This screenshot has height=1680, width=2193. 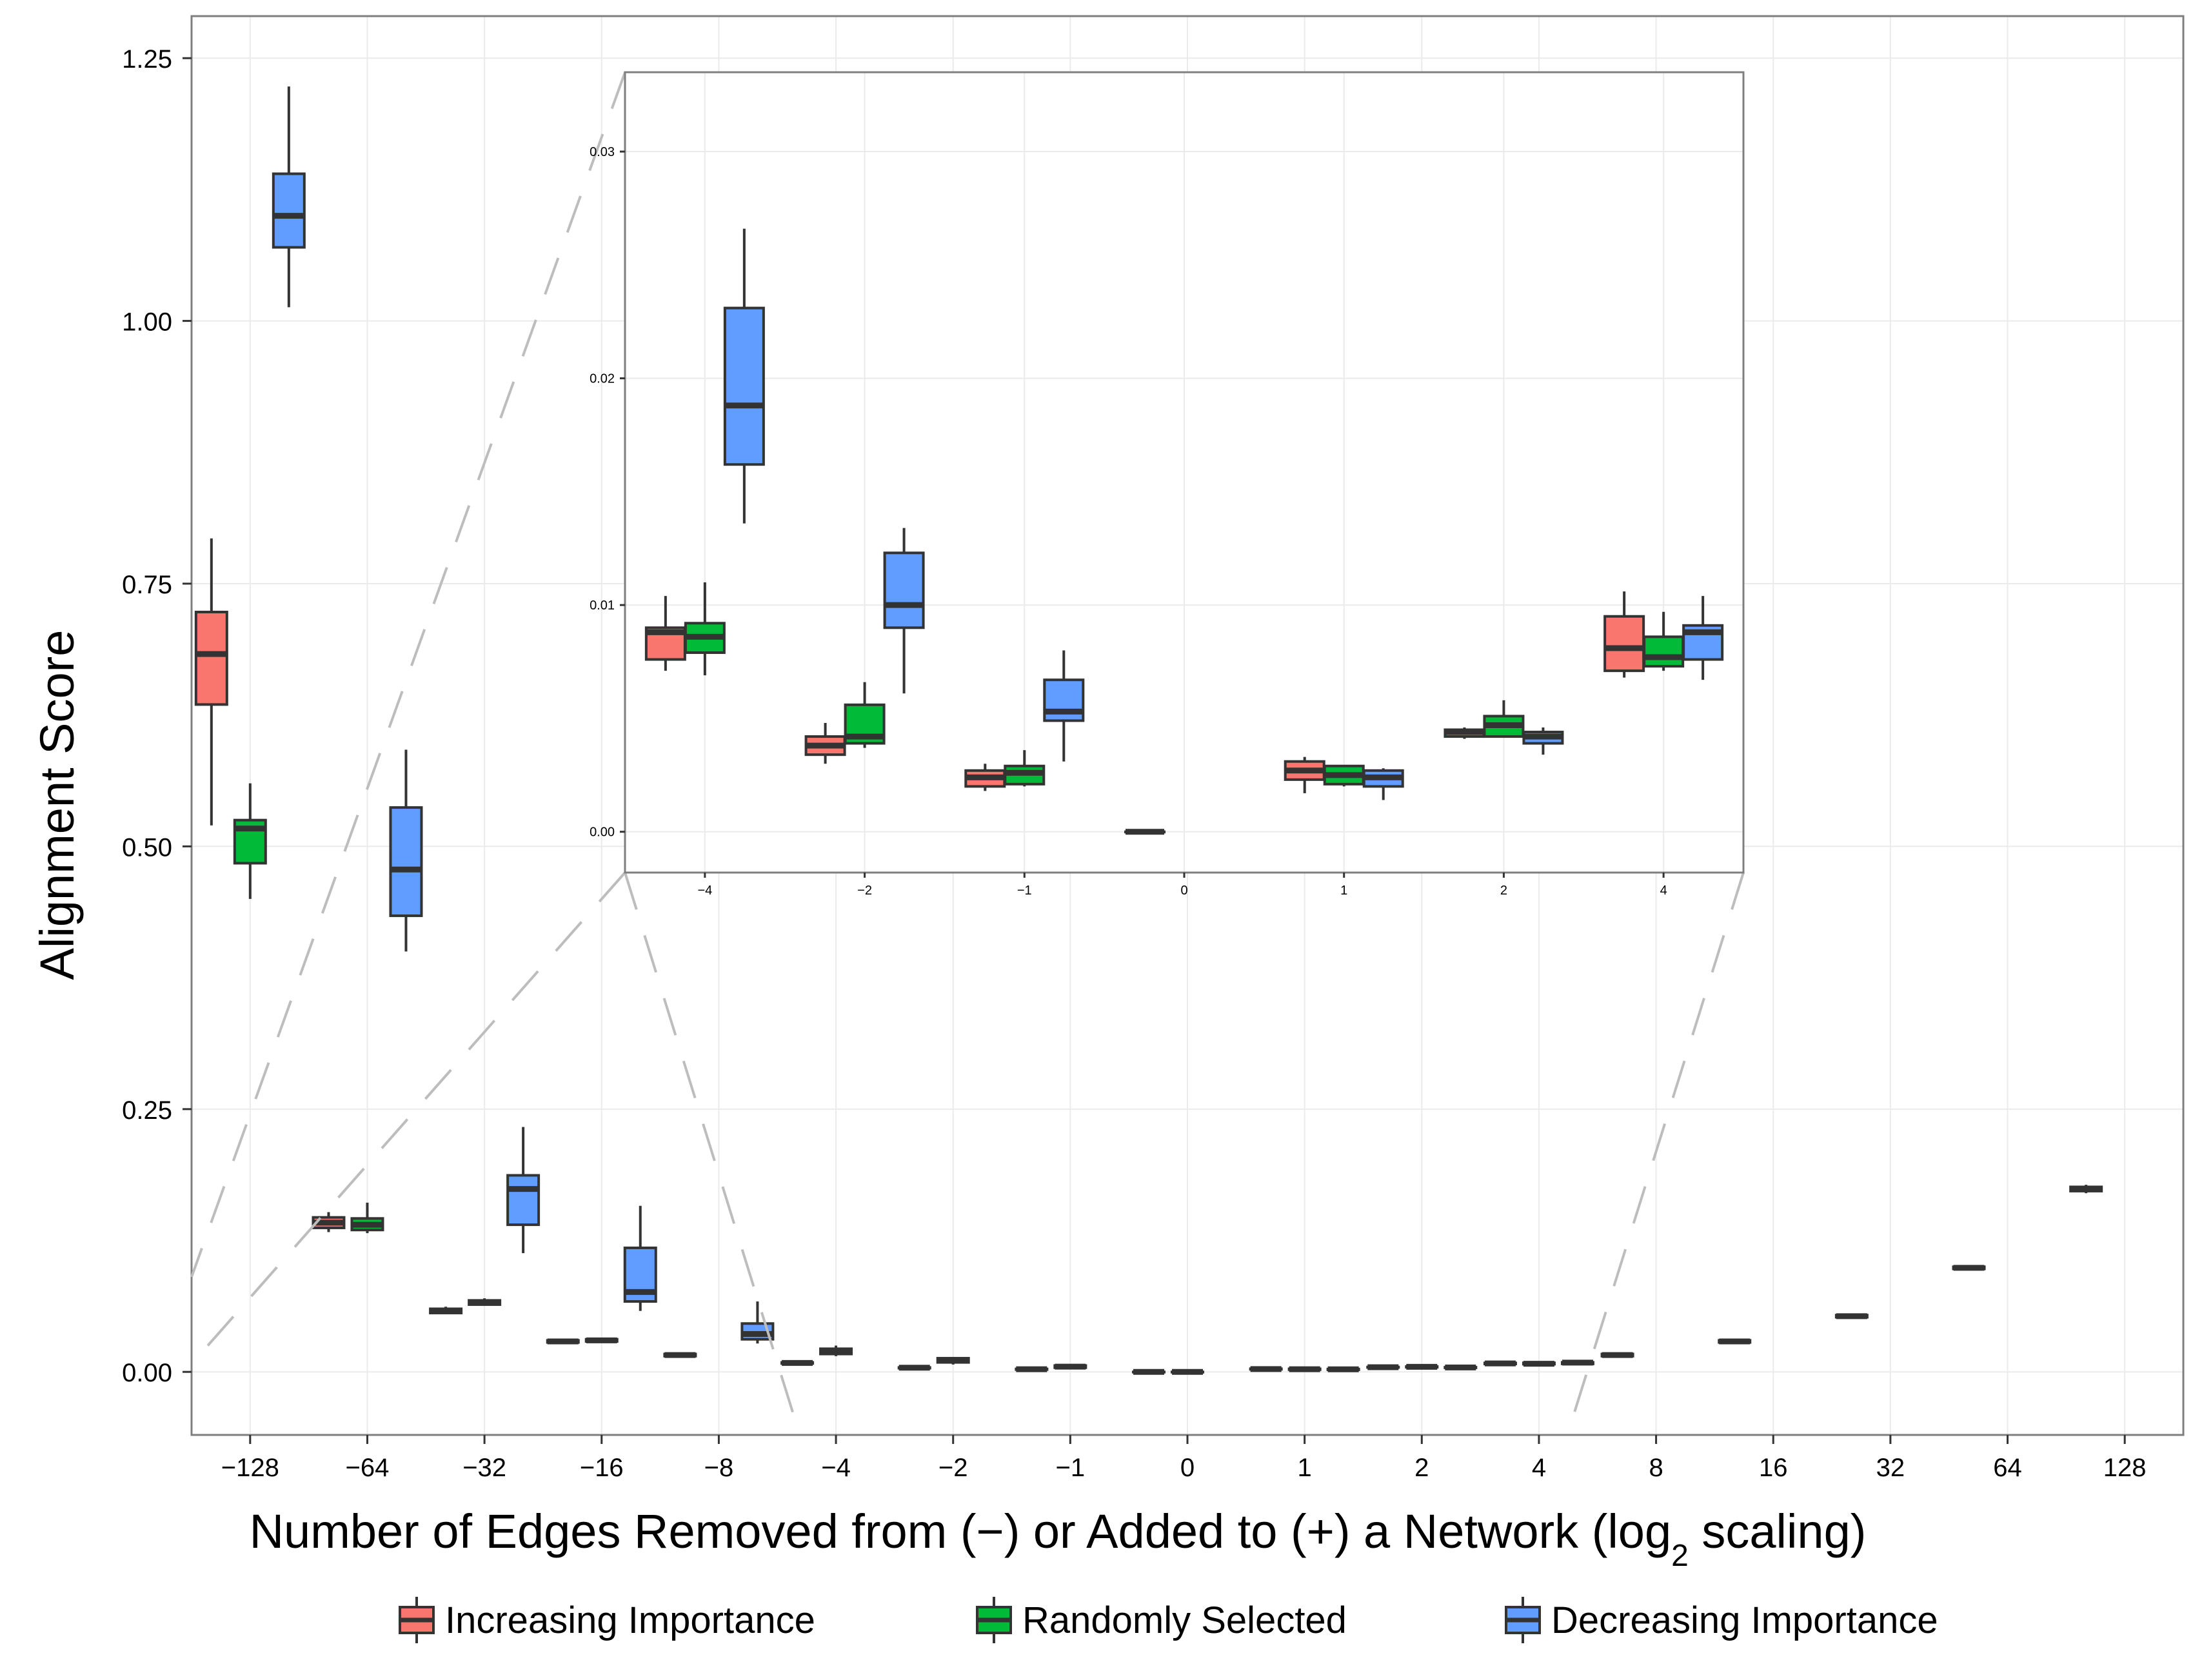 I want to click on inset-x-tick-label-4: 1, so click(x=1344, y=891).